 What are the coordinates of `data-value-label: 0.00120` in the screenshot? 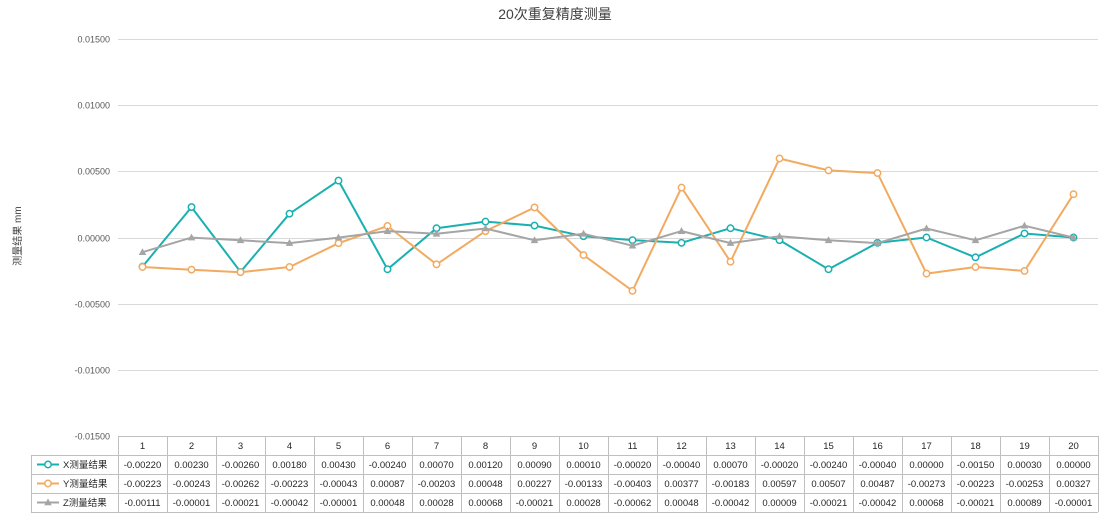 It's located at (485, 465).